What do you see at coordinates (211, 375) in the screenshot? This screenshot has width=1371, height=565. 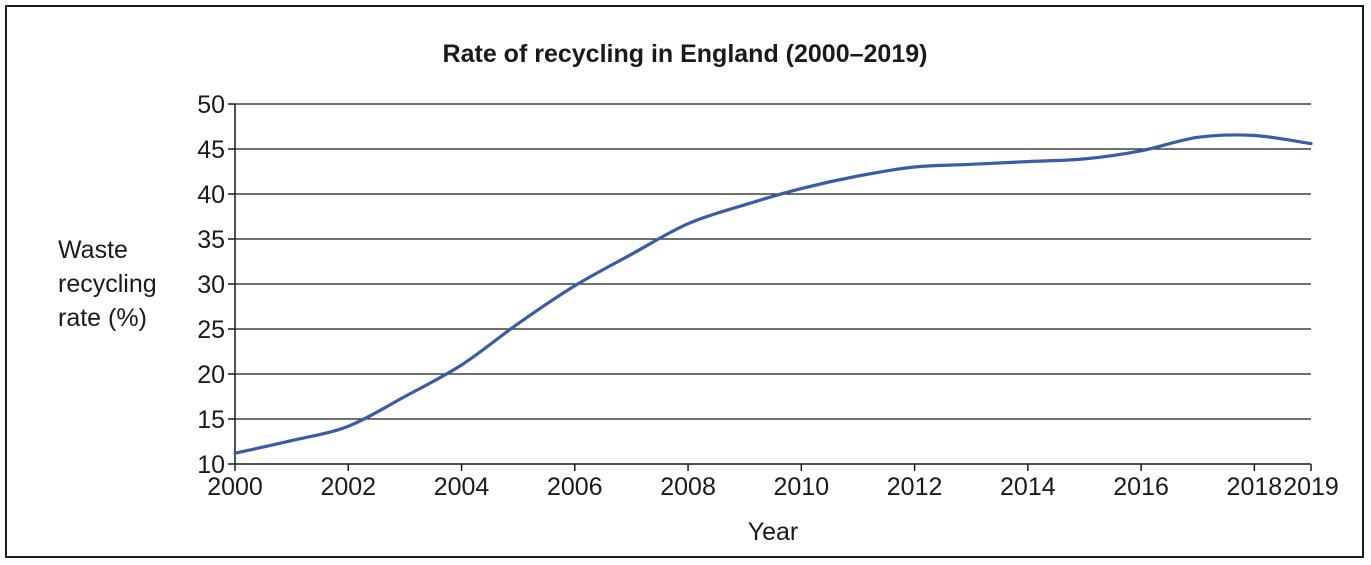 I see `y-tick-label-20: 20` at bounding box center [211, 375].